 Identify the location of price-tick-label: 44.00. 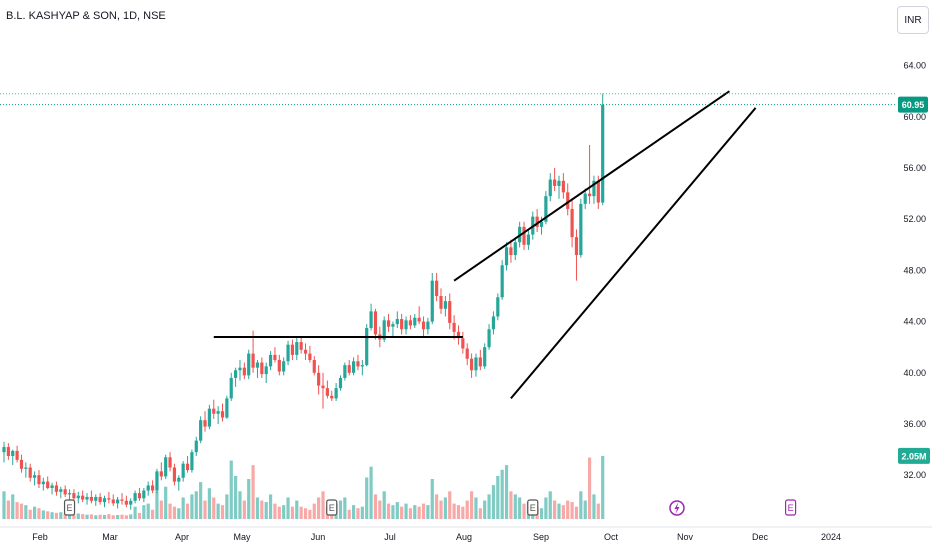
(914, 322).